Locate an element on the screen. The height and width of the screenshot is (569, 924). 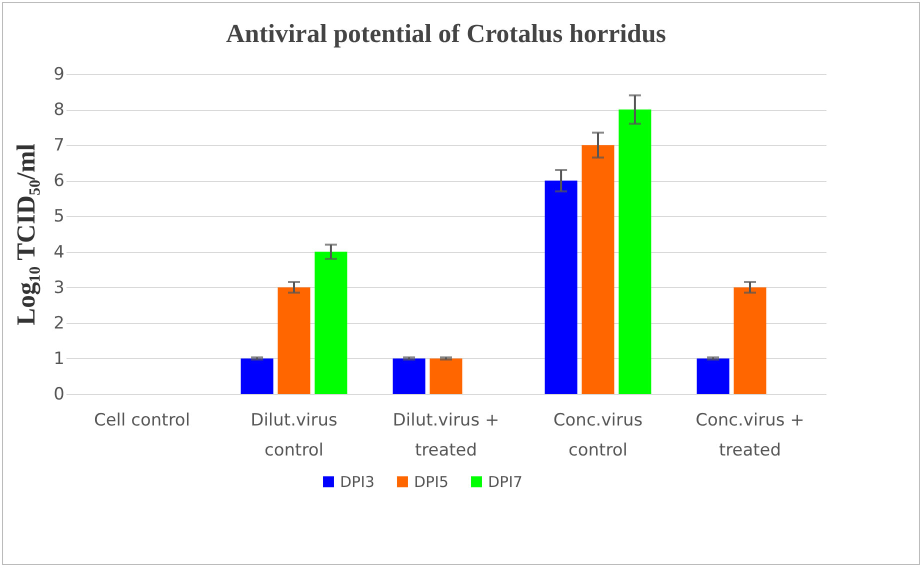
y-tick-label: 1 is located at coordinates (59, 358).